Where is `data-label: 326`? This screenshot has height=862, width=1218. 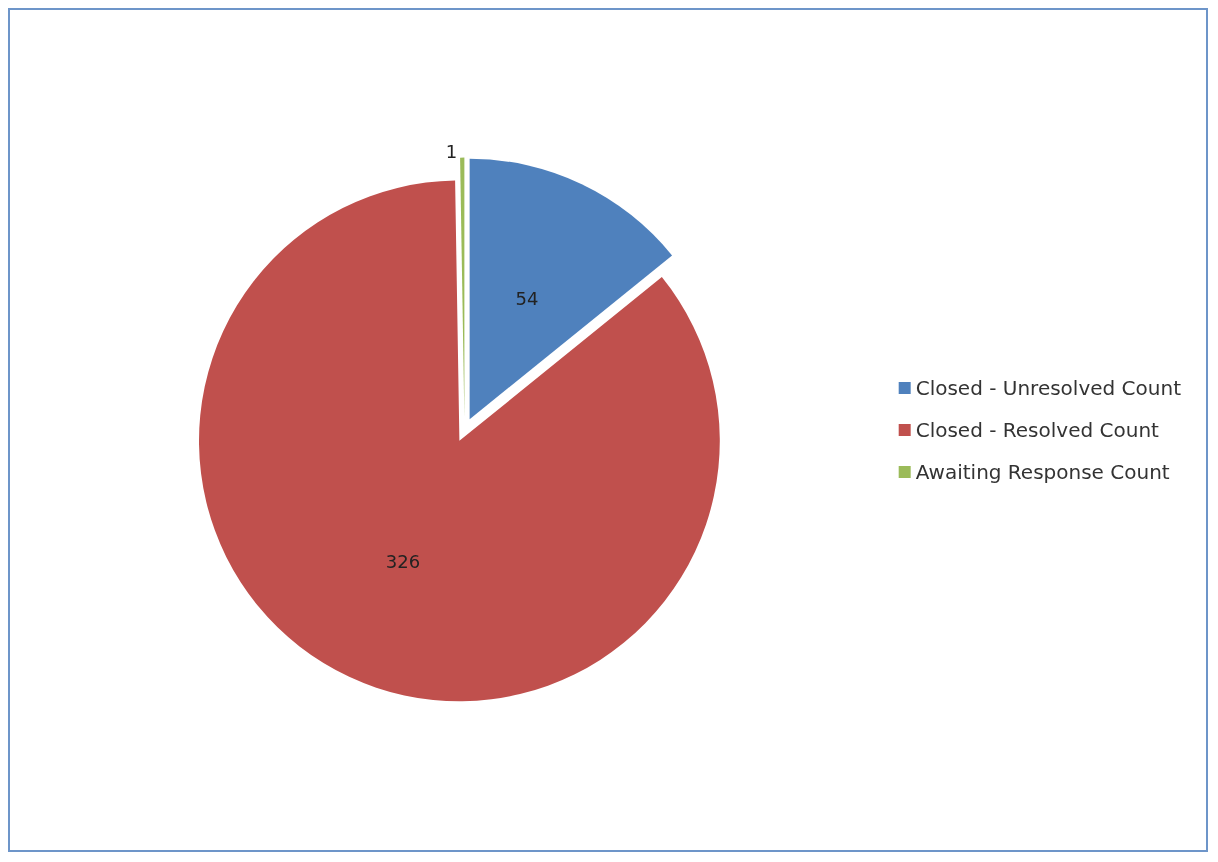 data-label: 326 is located at coordinates (403, 562).